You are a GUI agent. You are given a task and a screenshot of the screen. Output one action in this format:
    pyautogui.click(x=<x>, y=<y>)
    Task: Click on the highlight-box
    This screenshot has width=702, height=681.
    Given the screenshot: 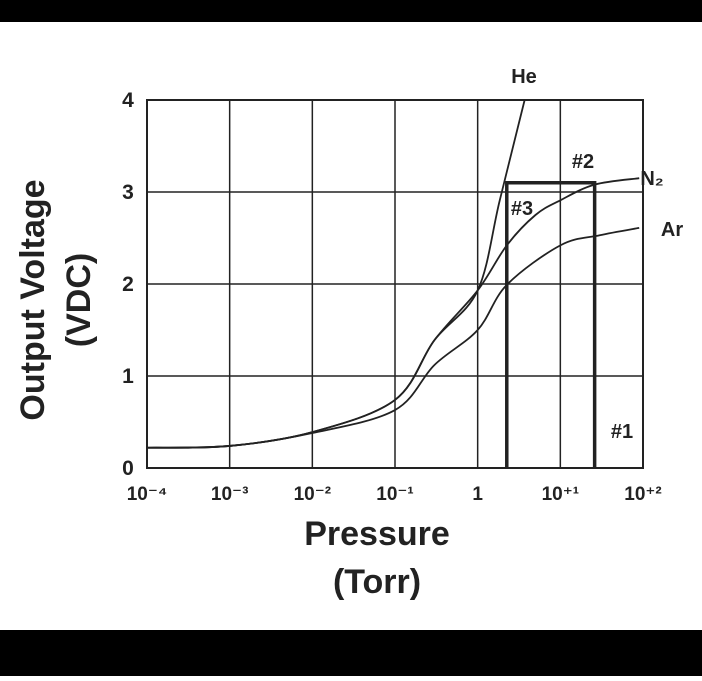 What is the action you would take?
    pyautogui.click(x=551, y=324)
    